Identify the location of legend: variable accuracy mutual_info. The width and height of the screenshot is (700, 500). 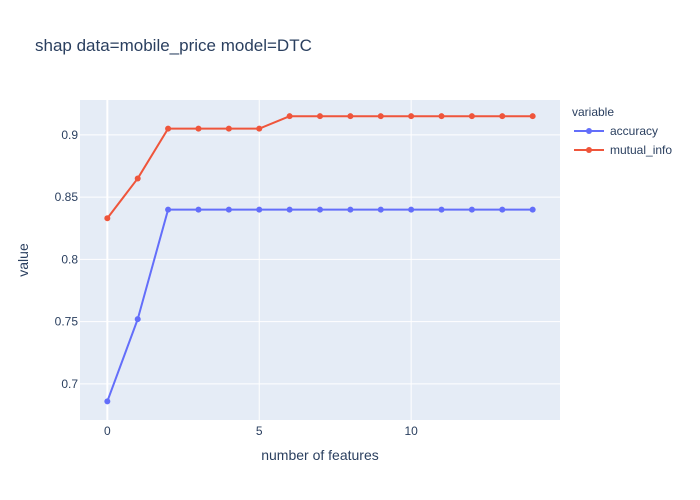
(622, 131).